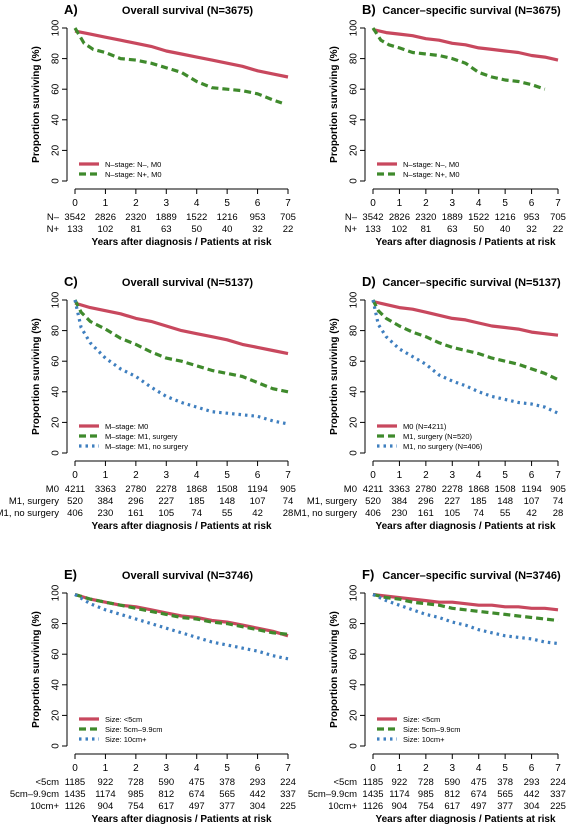 The image size is (566, 825). What do you see at coordinates (187, 11) in the screenshot?
I see `chart-title: Overall survival (N=3675)` at bounding box center [187, 11].